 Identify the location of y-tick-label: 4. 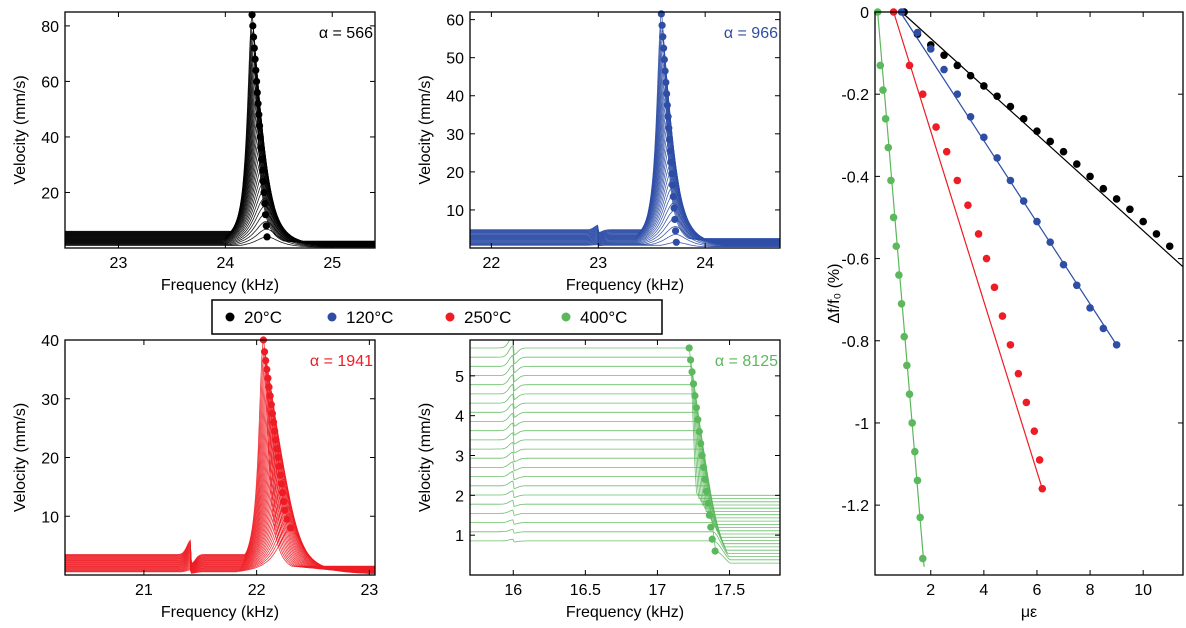
(459, 417).